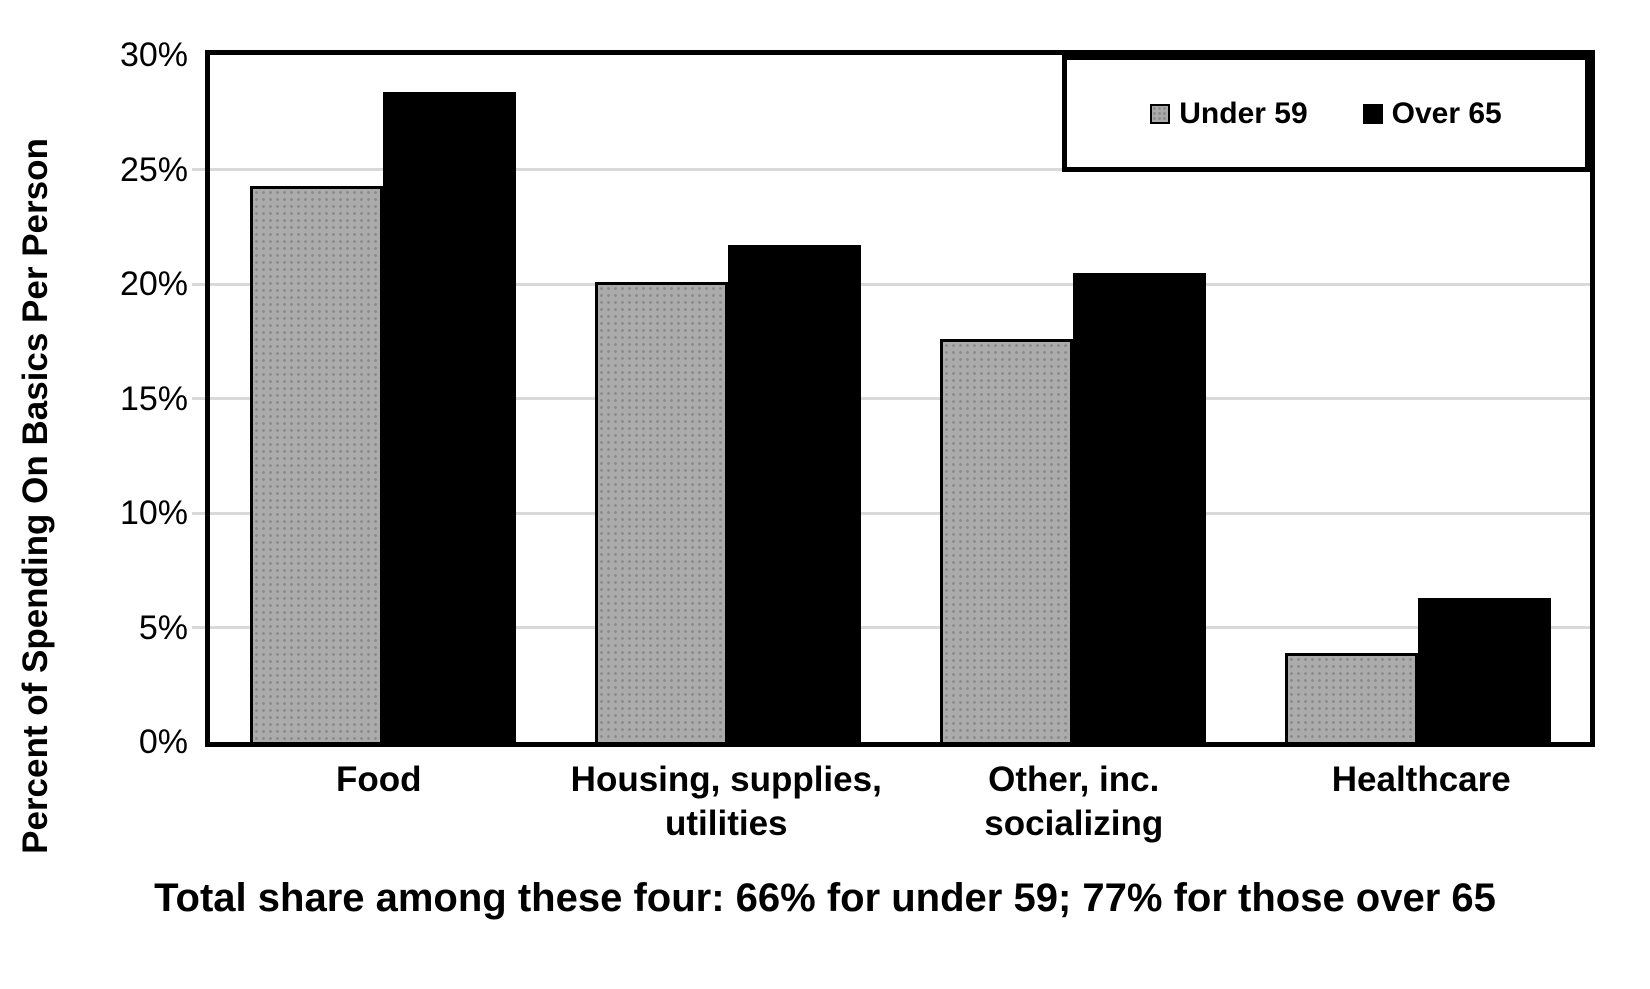  I want to click on legend: Under 59 Over 65, so click(1326, 113).